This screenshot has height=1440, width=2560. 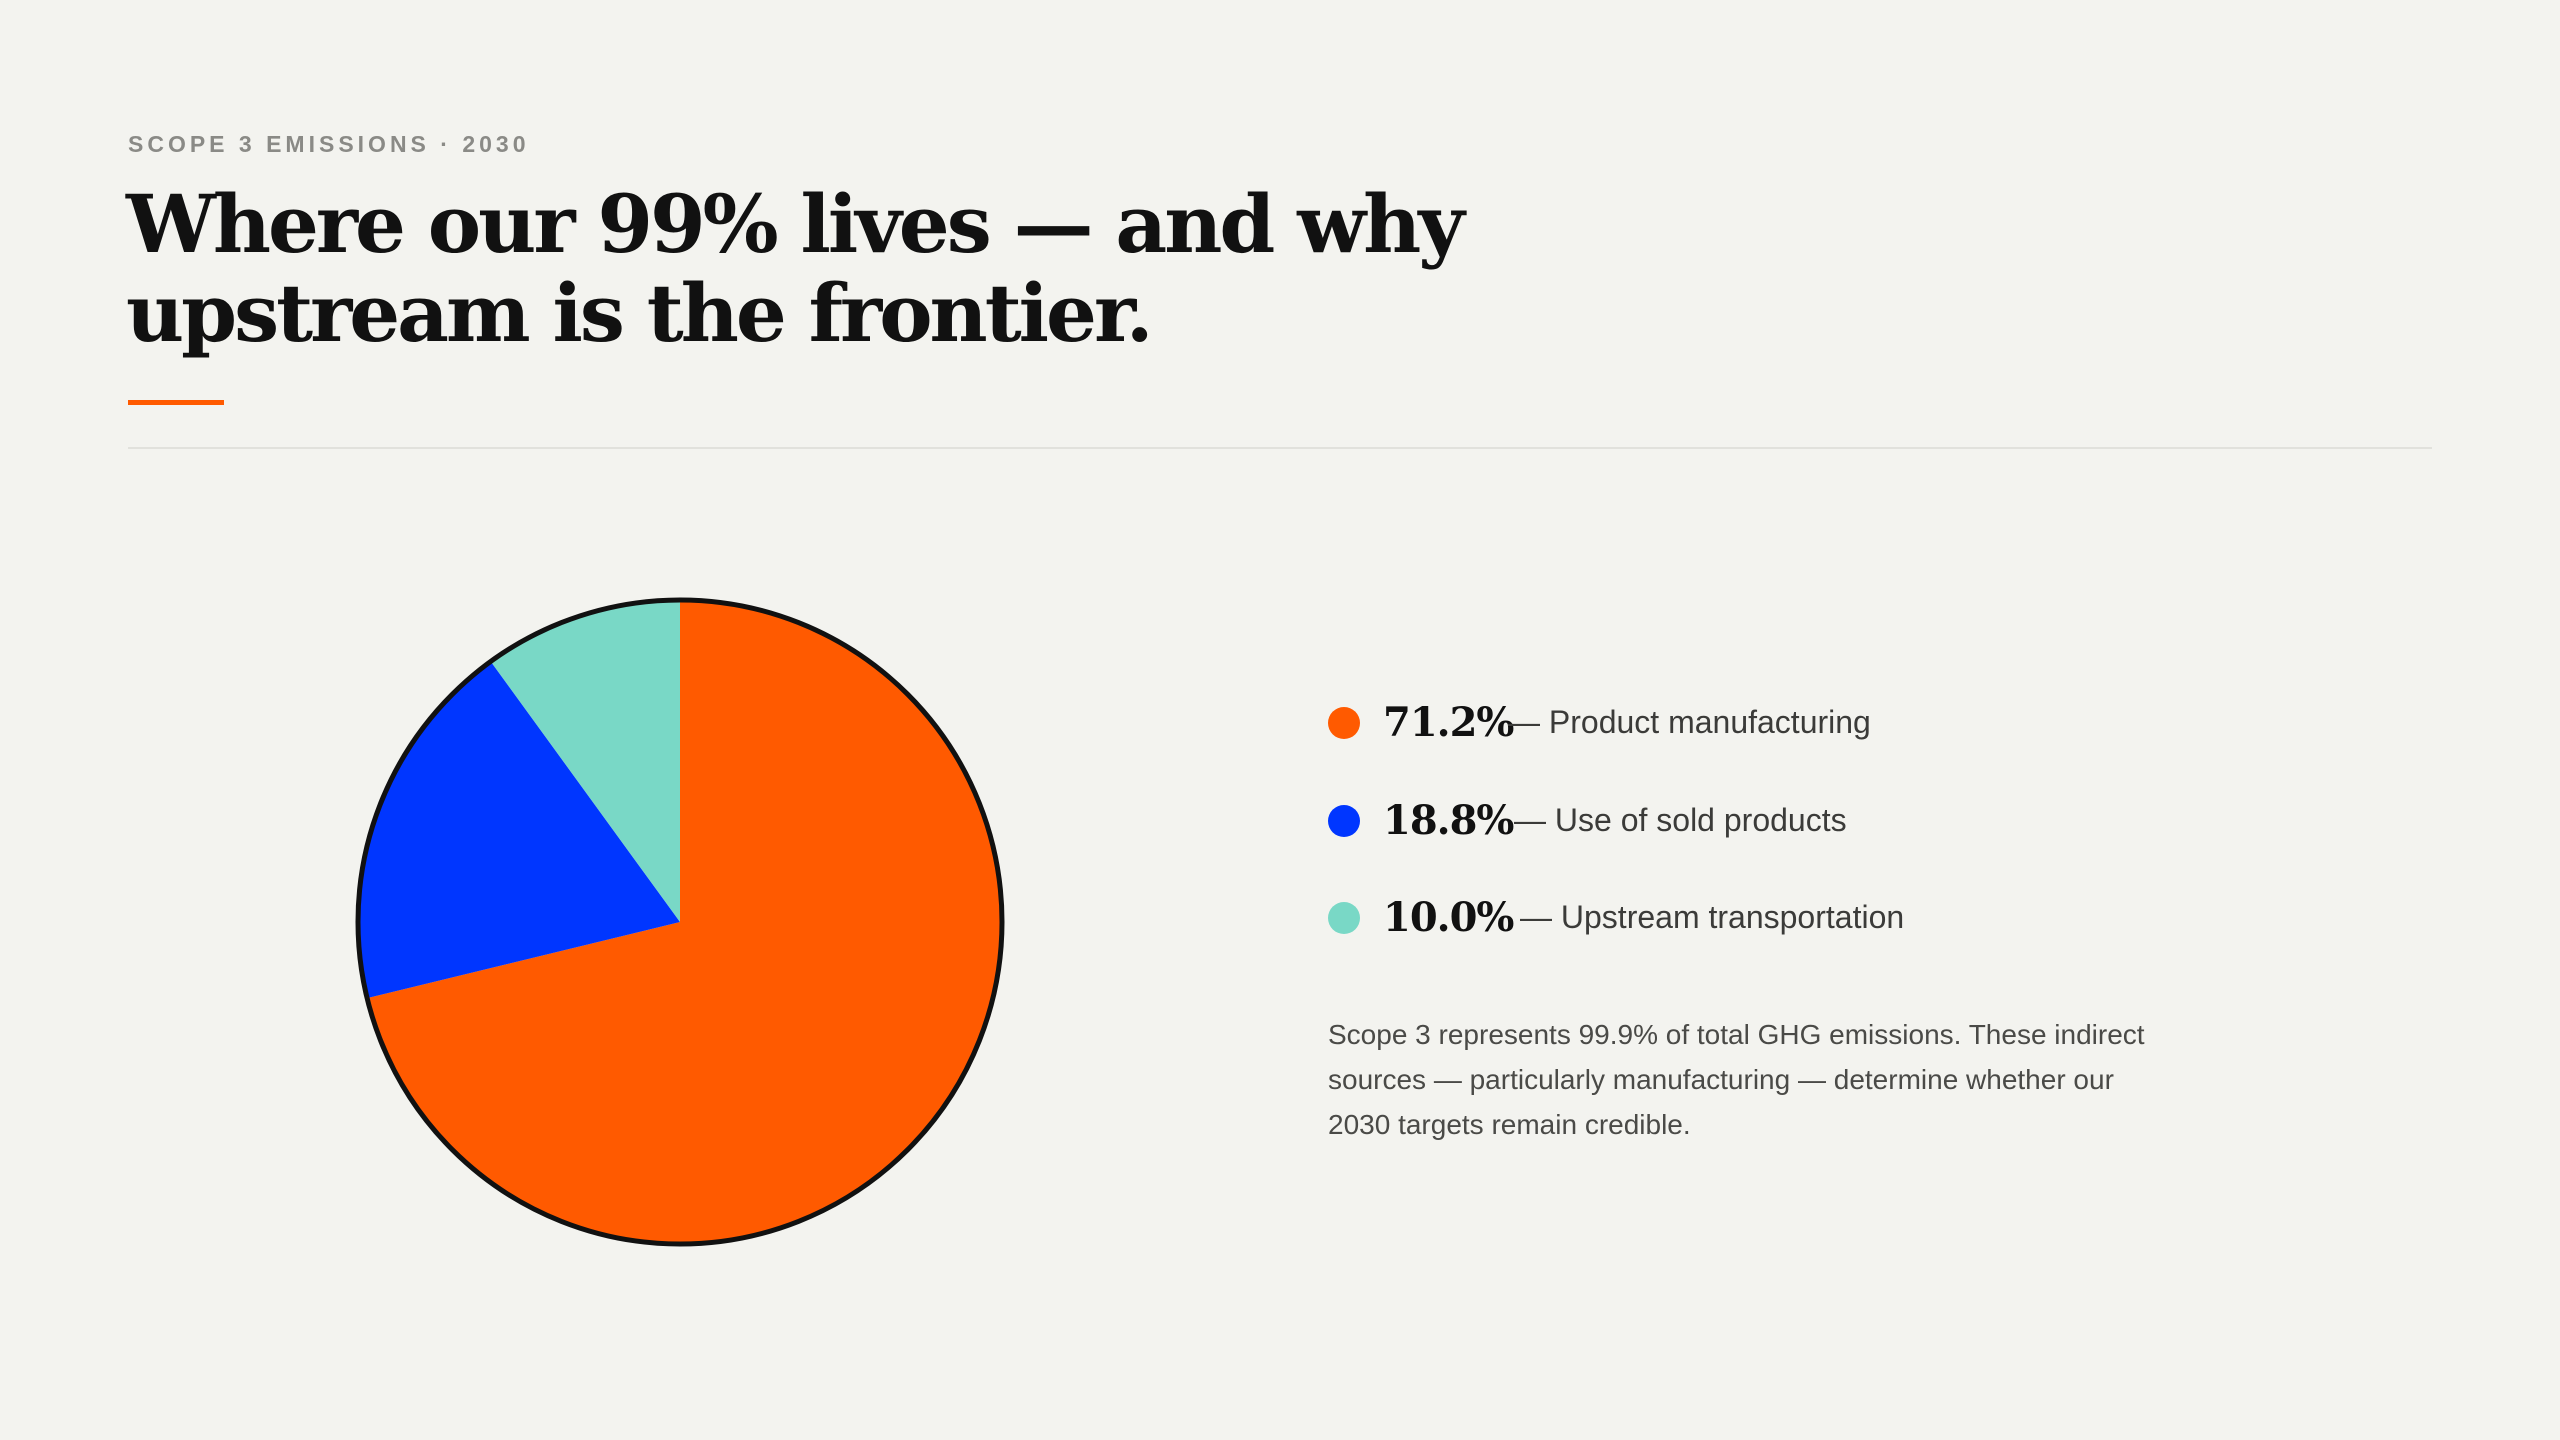 What do you see at coordinates (1689, 722) in the screenshot?
I see `legend-label: — Product manufacturing` at bounding box center [1689, 722].